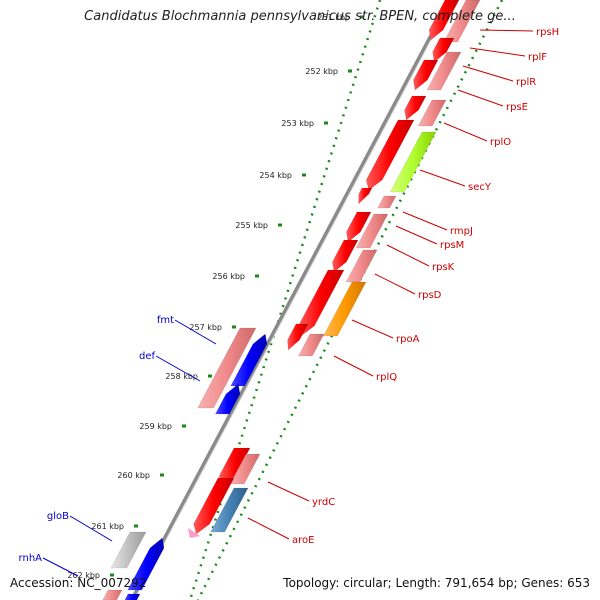 This screenshot has height=600, width=600. Describe the element at coordinates (165, 320) in the screenshot. I see `gene-label-fmt: fmt` at that location.